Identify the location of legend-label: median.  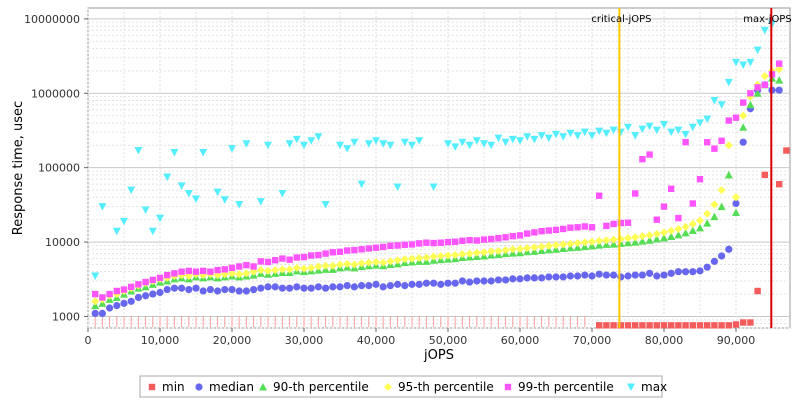
(231, 387).